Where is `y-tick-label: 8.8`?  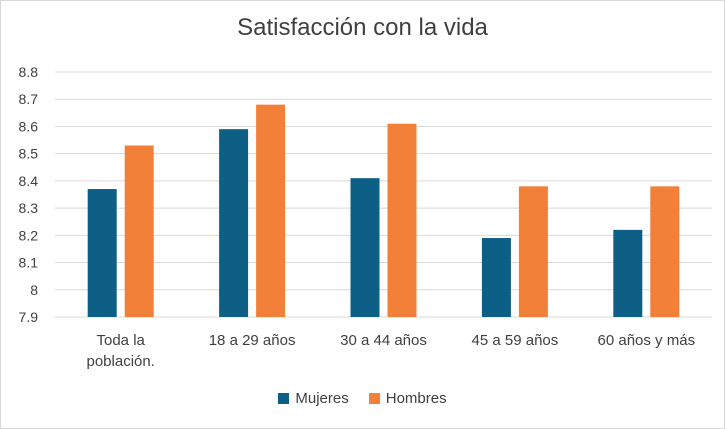
y-tick-label: 8.8 is located at coordinates (29, 72).